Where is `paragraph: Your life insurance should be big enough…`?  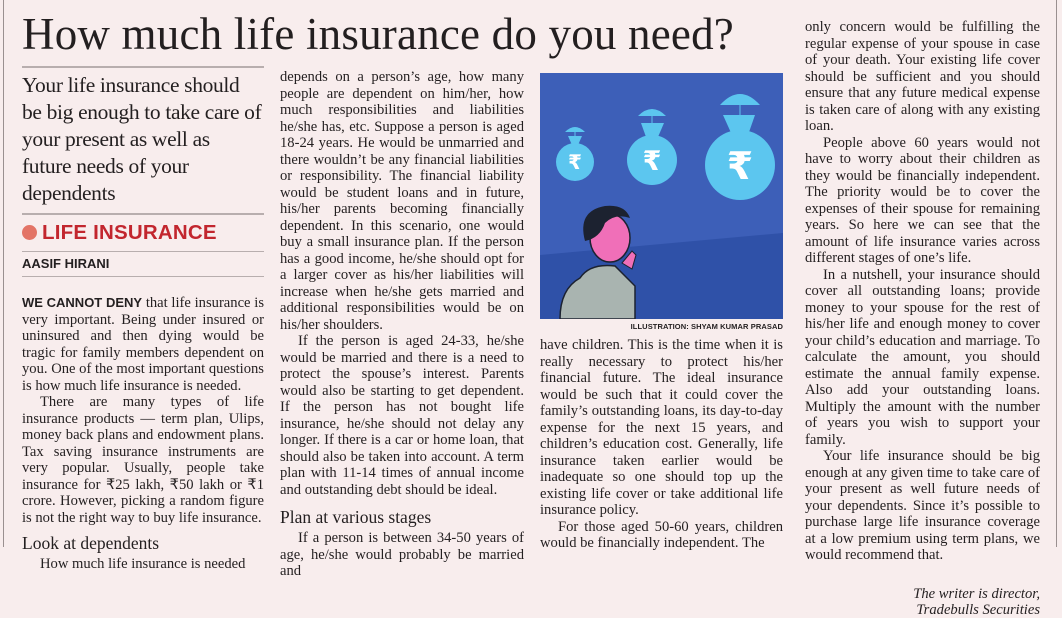 paragraph: Your life insurance should be big enough… is located at coordinates (922, 505).